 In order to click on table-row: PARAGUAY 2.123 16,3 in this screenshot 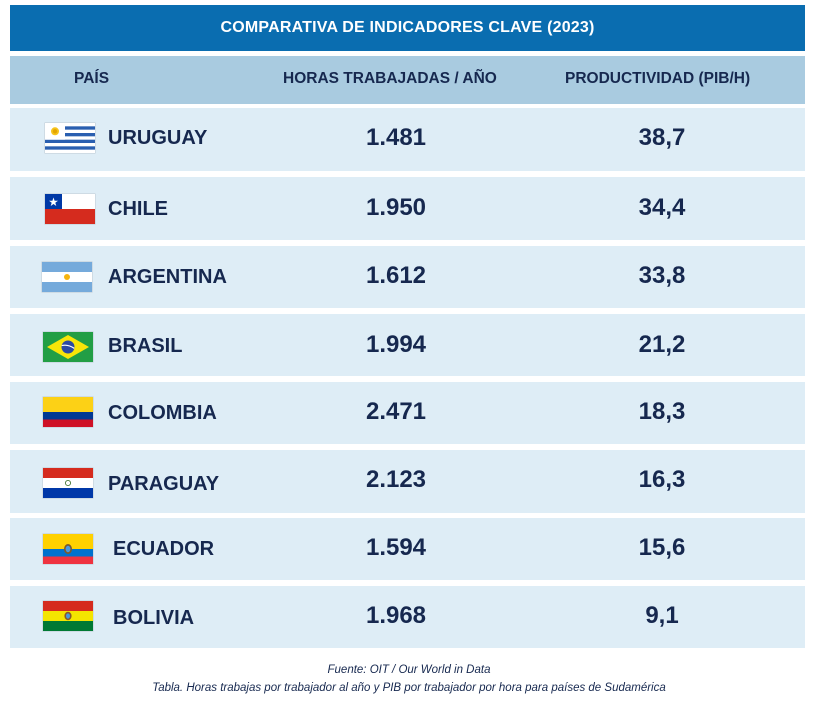, I will do `click(407, 481)`.